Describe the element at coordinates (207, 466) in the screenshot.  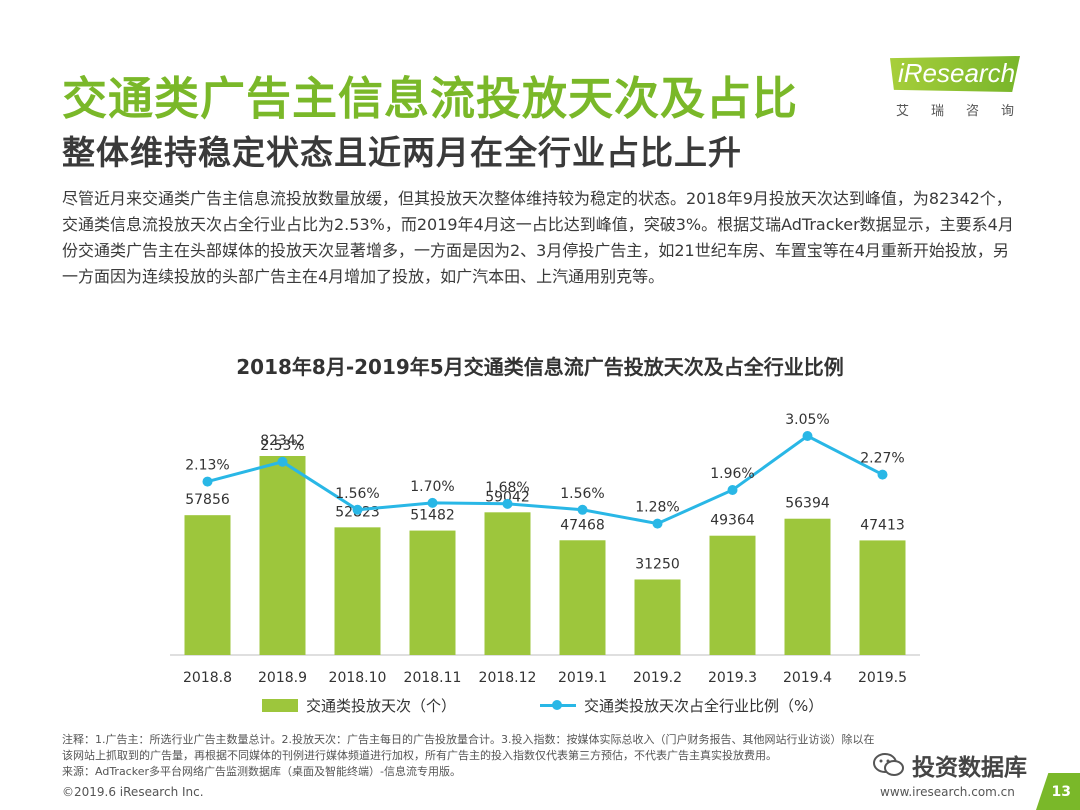
I see `share-label-2018.8: 2.13%` at that location.